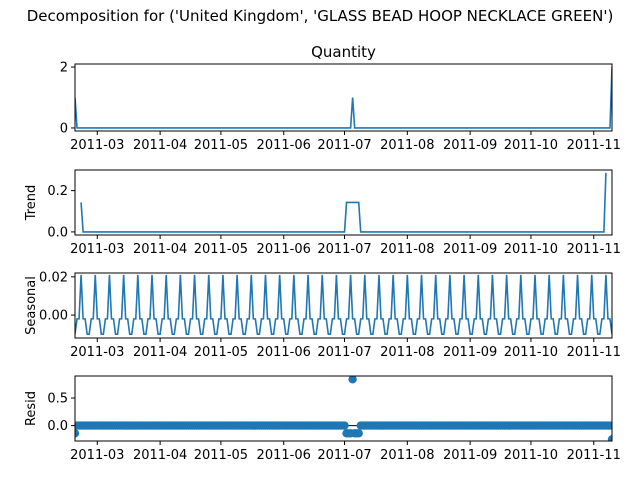  I want to click on seasonal-xtick-label: 2011-04, so click(160, 352).